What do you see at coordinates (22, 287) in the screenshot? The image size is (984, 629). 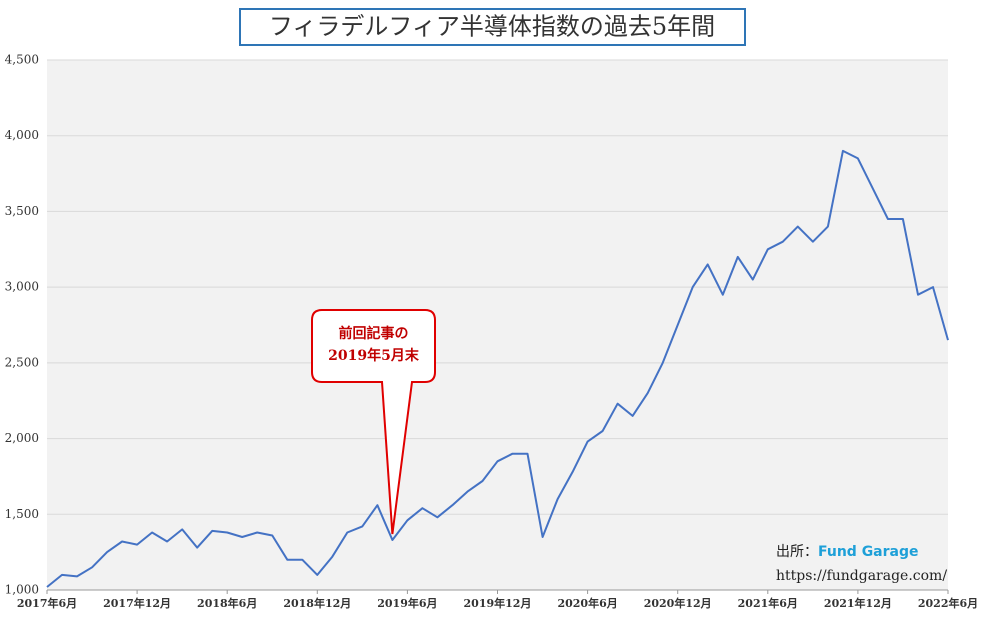 I see `y-tick-label: 3,000` at bounding box center [22, 287].